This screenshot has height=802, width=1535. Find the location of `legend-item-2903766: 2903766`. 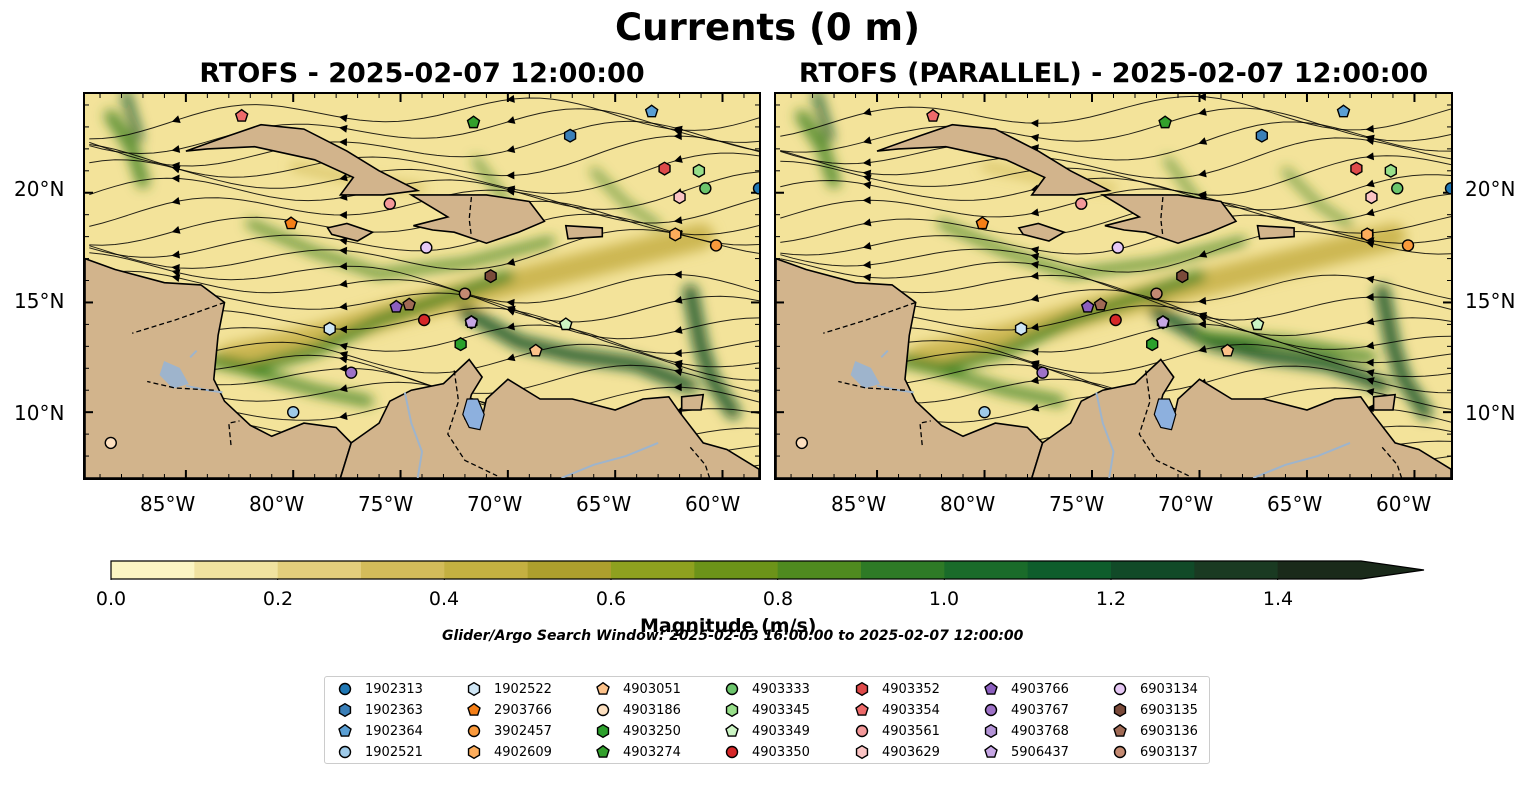

legend-item-2903766: 2903766 is located at coordinates (509, 710).